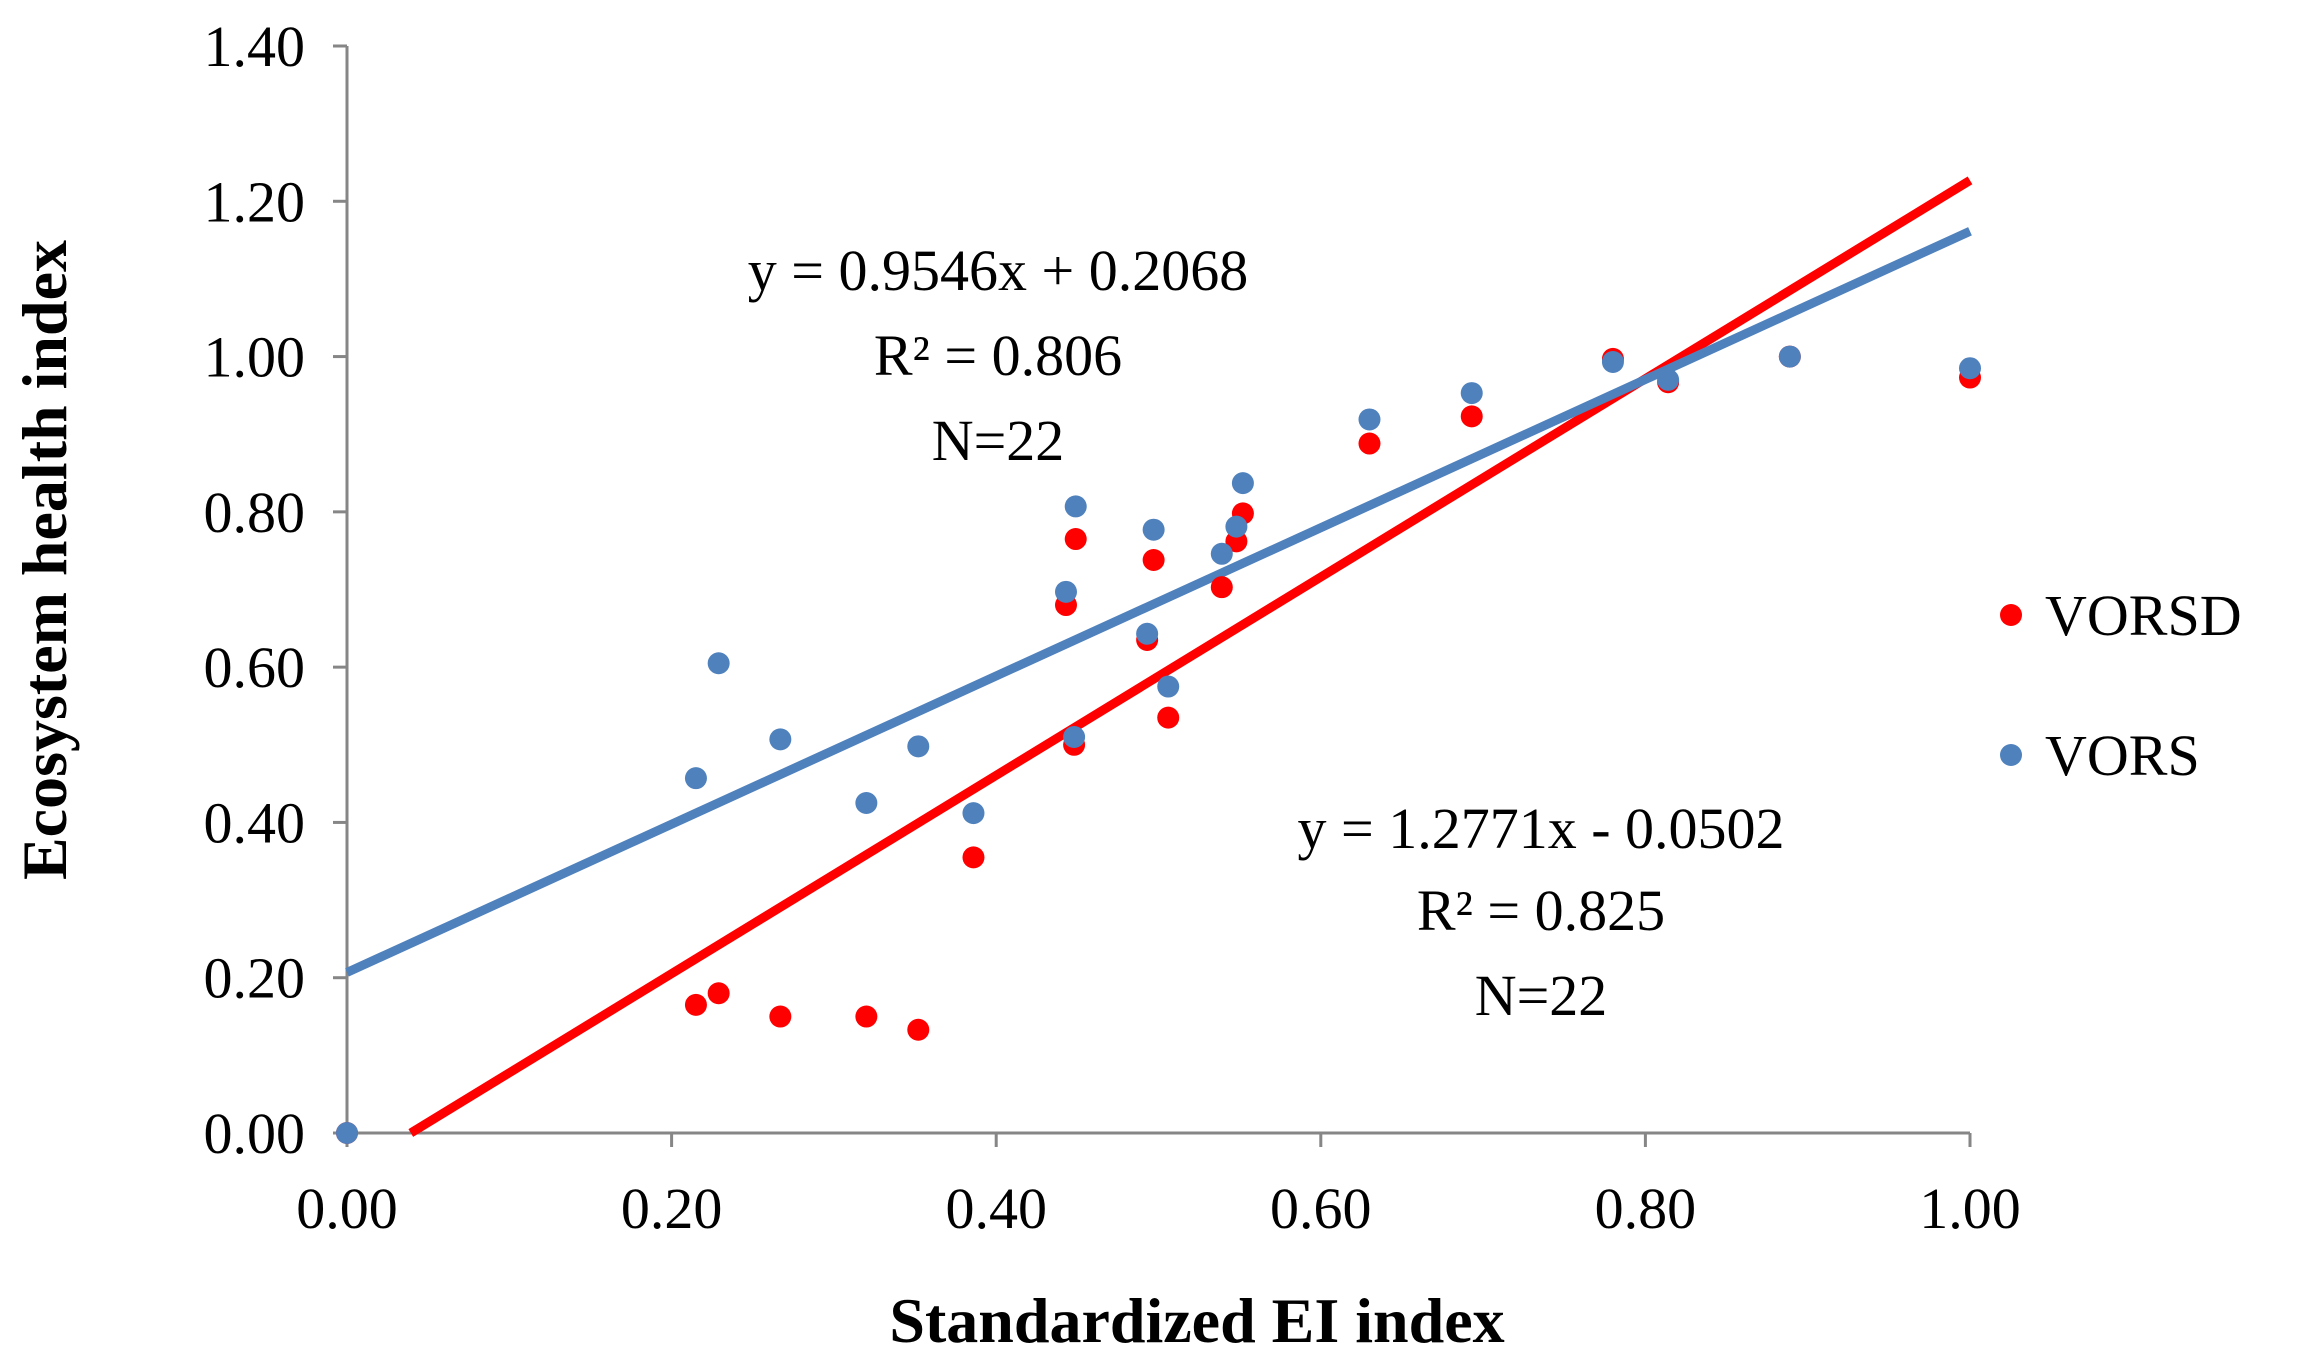 This screenshot has width=2310, height=1367. What do you see at coordinates (255, 46) in the screenshot?
I see `y-tick-label: 1.40` at bounding box center [255, 46].